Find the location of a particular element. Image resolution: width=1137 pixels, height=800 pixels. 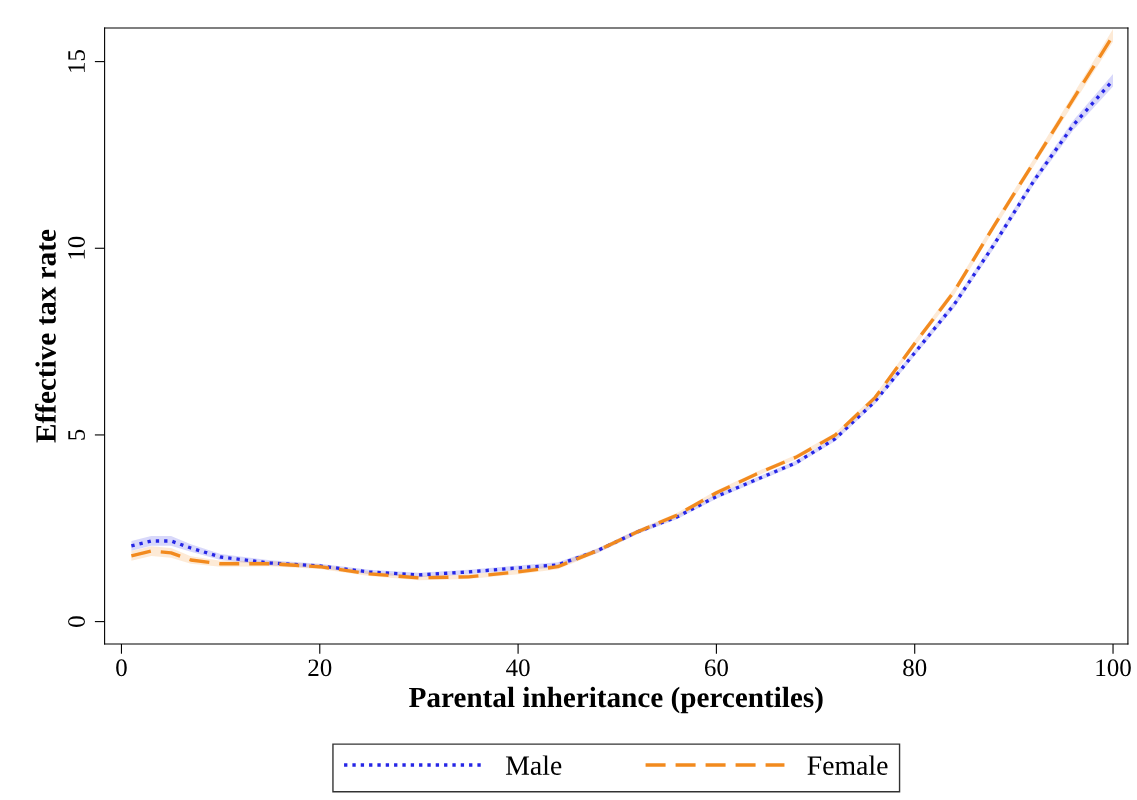

x-tick-label: 20 is located at coordinates (320, 668).